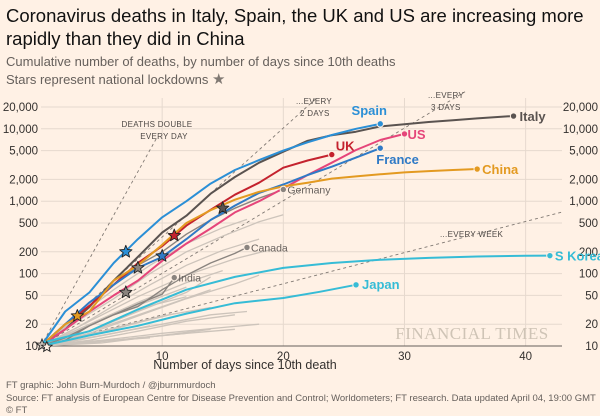 The width and height of the screenshot is (600, 416). What do you see at coordinates (283, 189) in the screenshot?
I see `series-end-dot-germany` at bounding box center [283, 189].